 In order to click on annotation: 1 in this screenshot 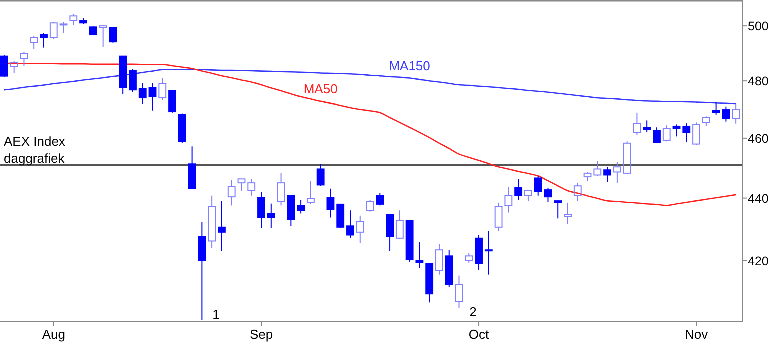, I will do `click(216, 314)`.